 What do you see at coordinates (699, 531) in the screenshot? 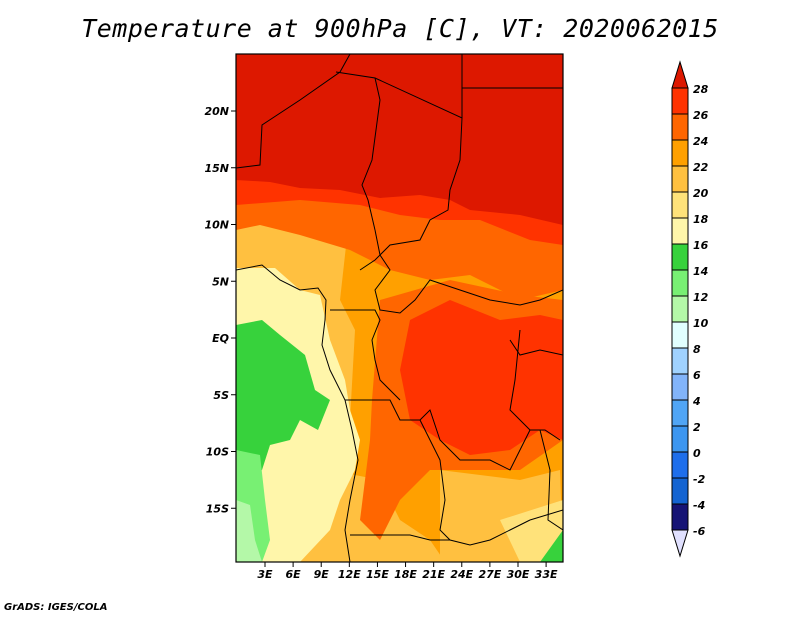
I see `colorbar-label: -6` at bounding box center [699, 531].